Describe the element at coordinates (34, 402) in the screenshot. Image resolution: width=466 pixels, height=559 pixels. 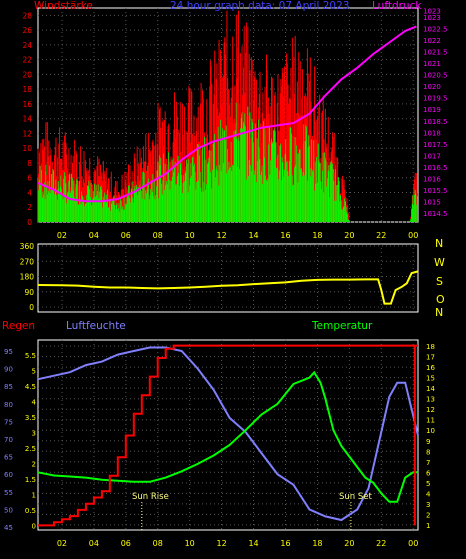
I see `rain-tick-label: 4` at that location.